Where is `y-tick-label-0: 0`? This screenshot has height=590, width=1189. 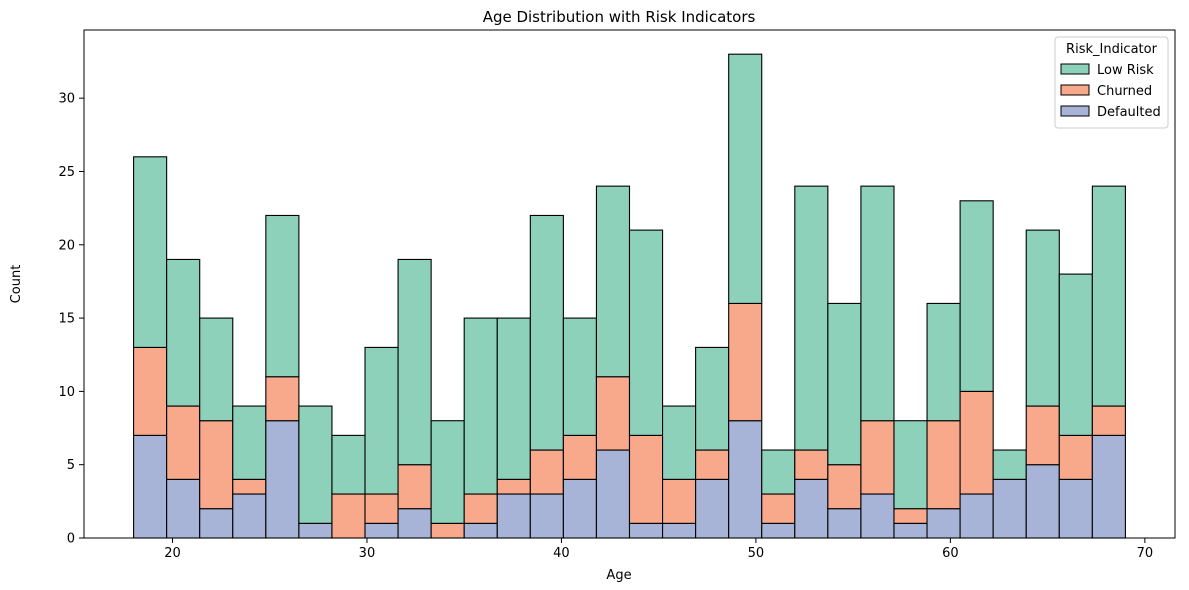
y-tick-label-0: 0 is located at coordinates (71, 539).